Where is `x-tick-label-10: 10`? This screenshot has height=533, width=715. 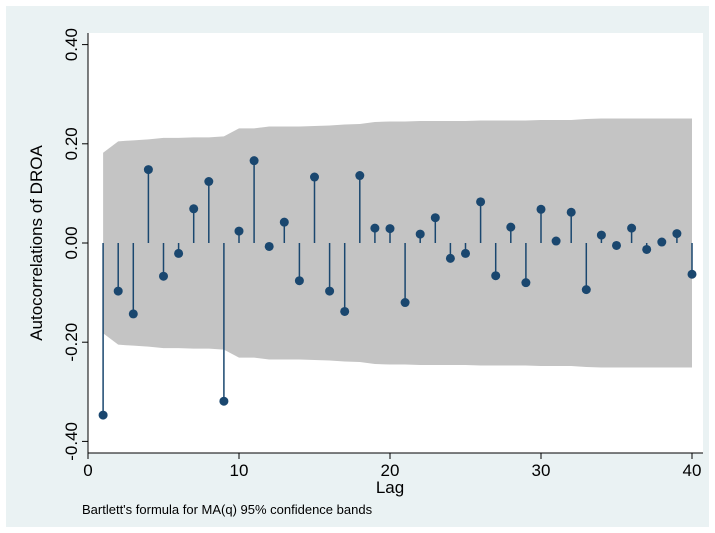
x-tick-label-10: 10 is located at coordinates (239, 470).